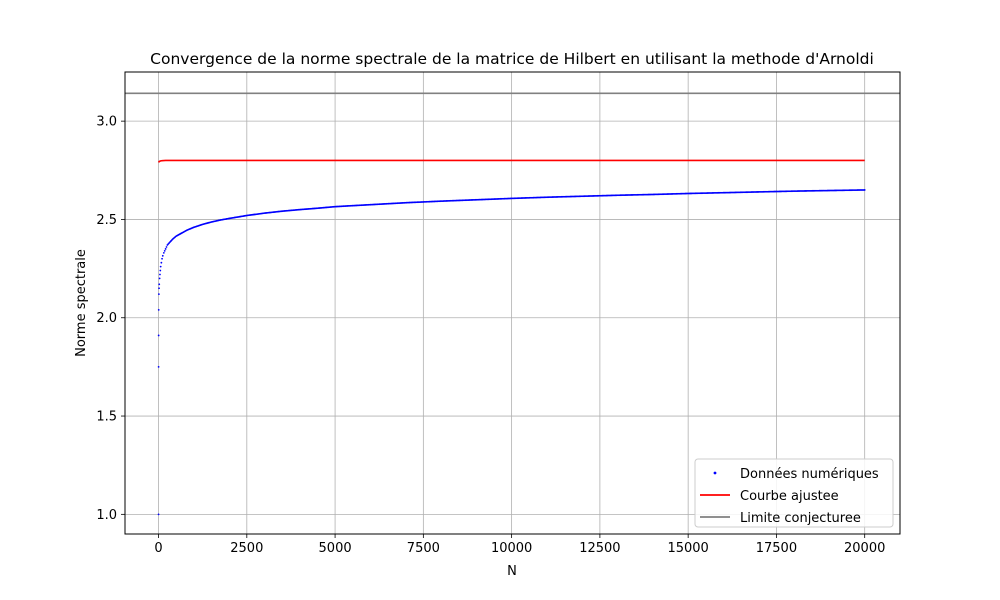  What do you see at coordinates (106, 515) in the screenshot?
I see `y-tick-label: 1.0` at bounding box center [106, 515].